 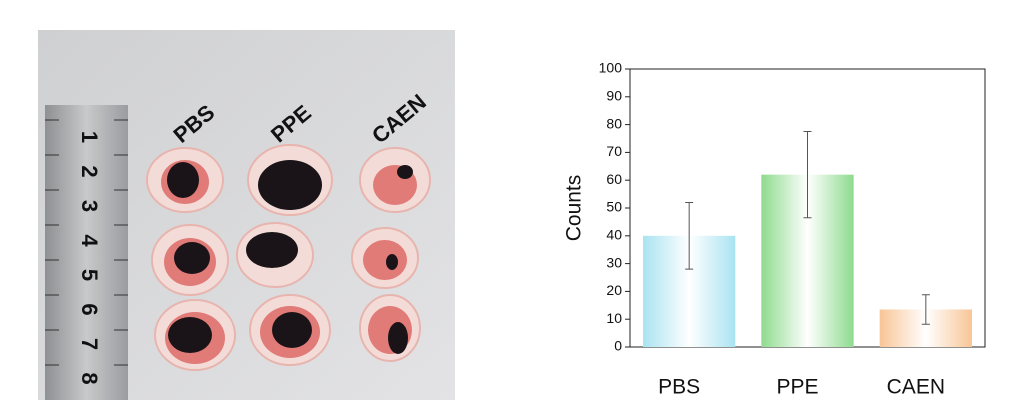 I want to click on y-tick-label: 20, so click(x=614, y=290).